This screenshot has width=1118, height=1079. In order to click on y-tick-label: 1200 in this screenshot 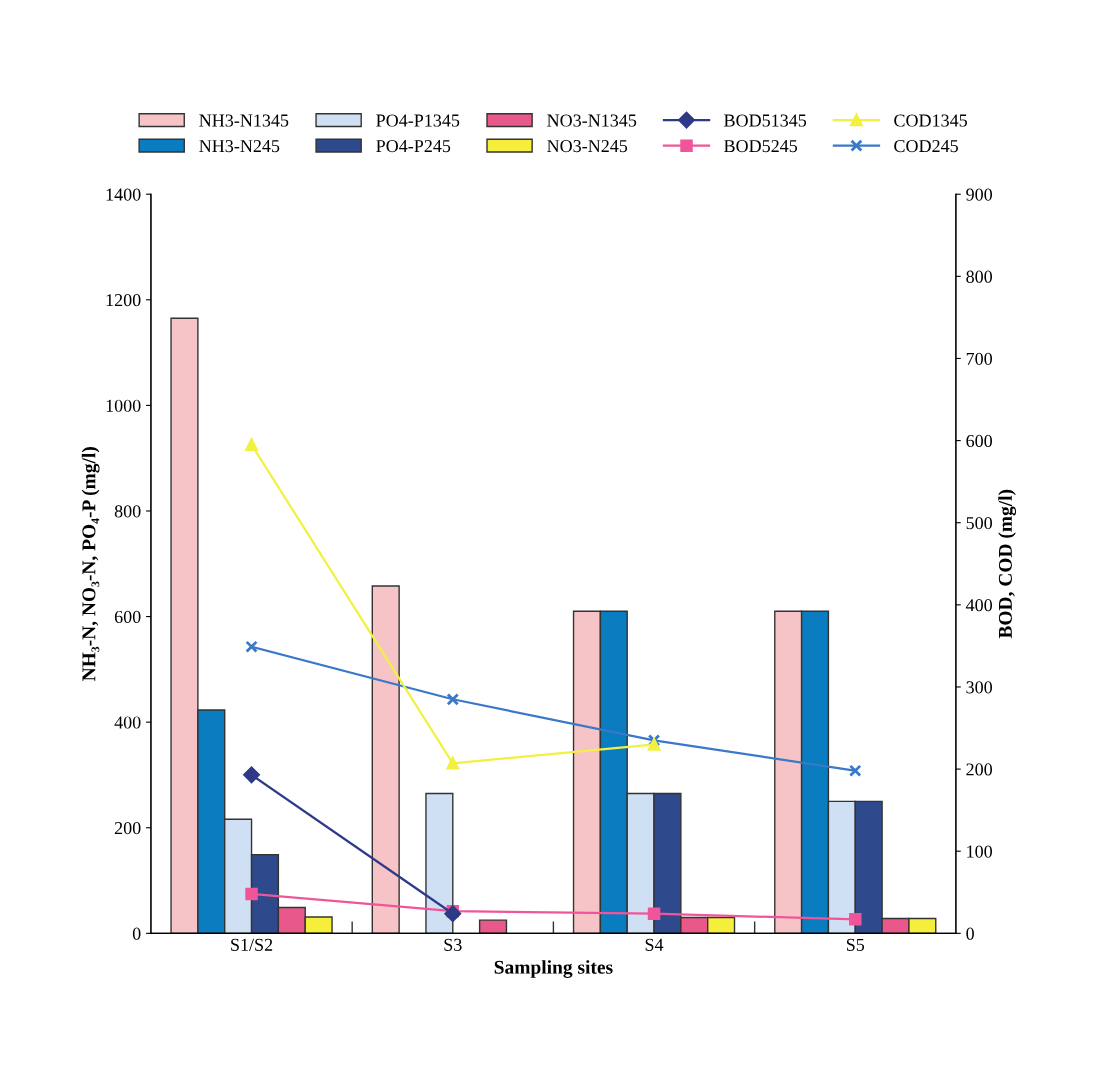, I will do `click(123, 300)`.